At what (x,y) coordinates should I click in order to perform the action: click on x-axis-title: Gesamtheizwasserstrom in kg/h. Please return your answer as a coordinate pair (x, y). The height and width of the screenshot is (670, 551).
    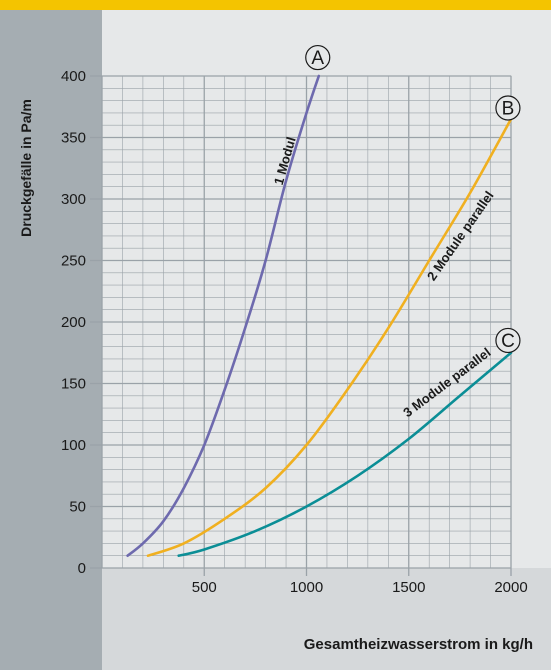
    Looking at the image, I should click on (418, 644).